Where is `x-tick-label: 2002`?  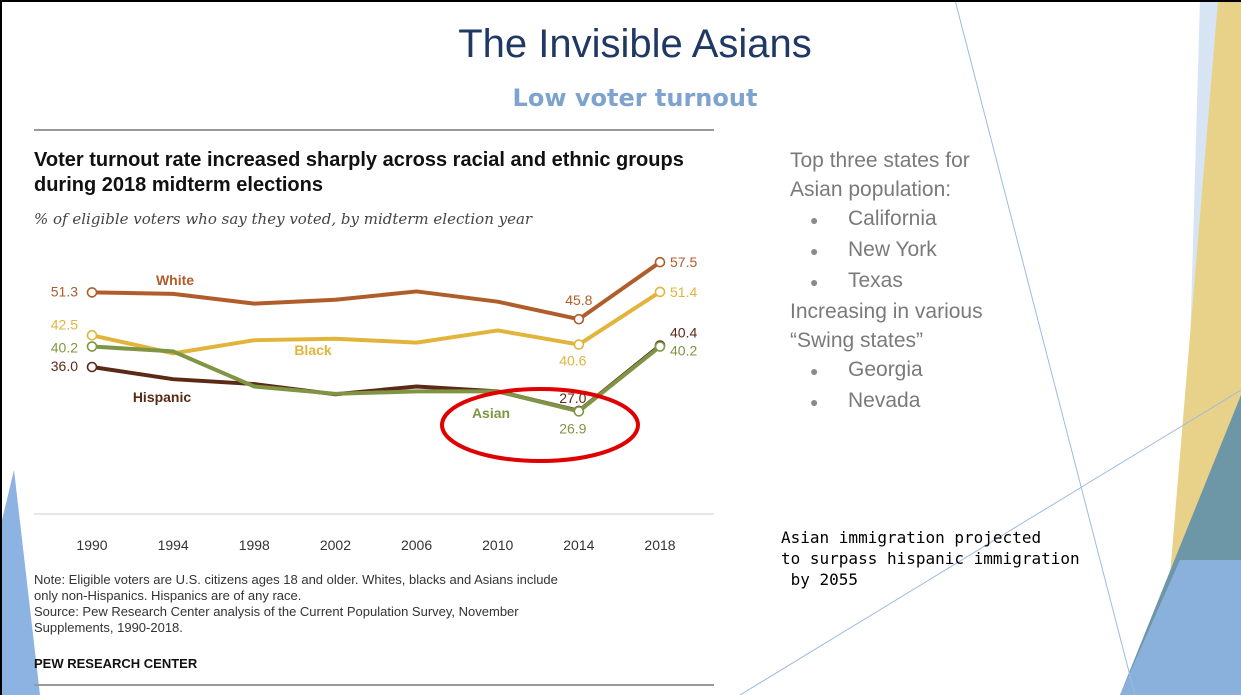
x-tick-label: 2002 is located at coordinates (335, 545).